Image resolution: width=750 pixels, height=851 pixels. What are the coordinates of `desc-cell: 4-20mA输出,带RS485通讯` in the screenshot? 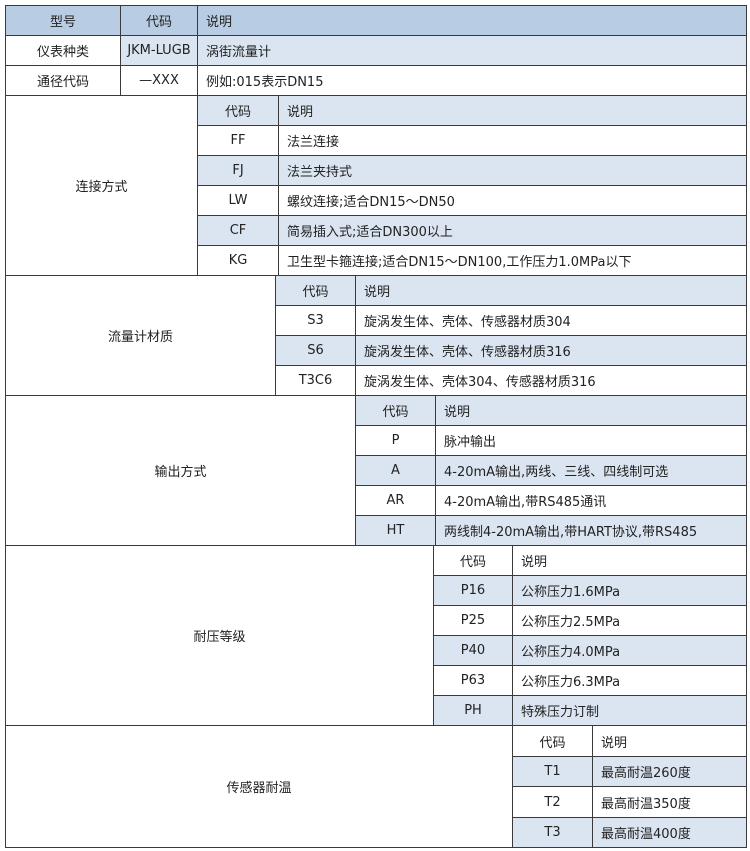 It's located at (591, 500).